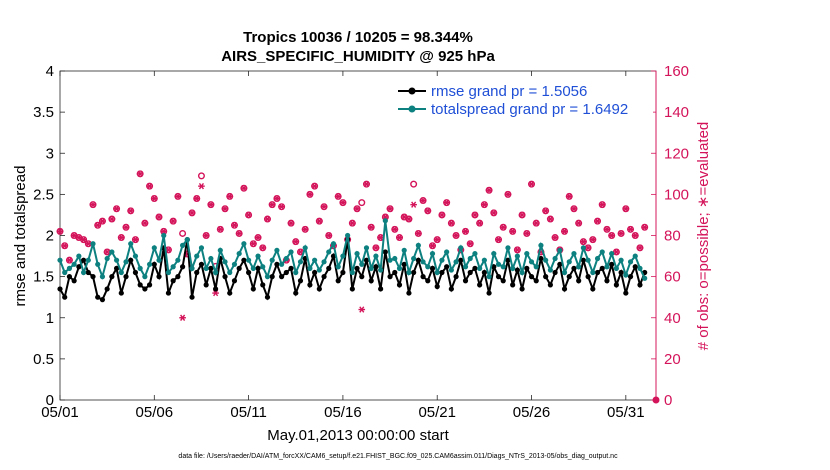 The height and width of the screenshot is (470, 830). Describe the element at coordinates (676, 112) in the screenshot. I see `y-right-tick-label: 140` at that location.